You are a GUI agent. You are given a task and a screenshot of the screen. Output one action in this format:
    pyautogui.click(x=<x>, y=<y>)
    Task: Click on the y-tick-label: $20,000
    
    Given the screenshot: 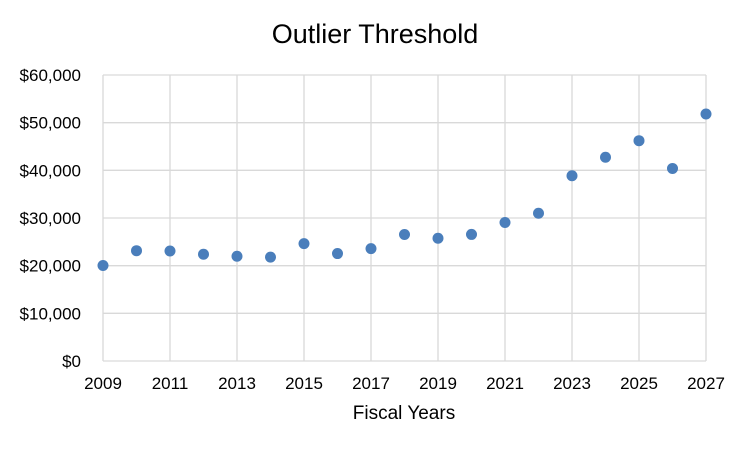 What is the action you would take?
    pyautogui.click(x=50, y=266)
    